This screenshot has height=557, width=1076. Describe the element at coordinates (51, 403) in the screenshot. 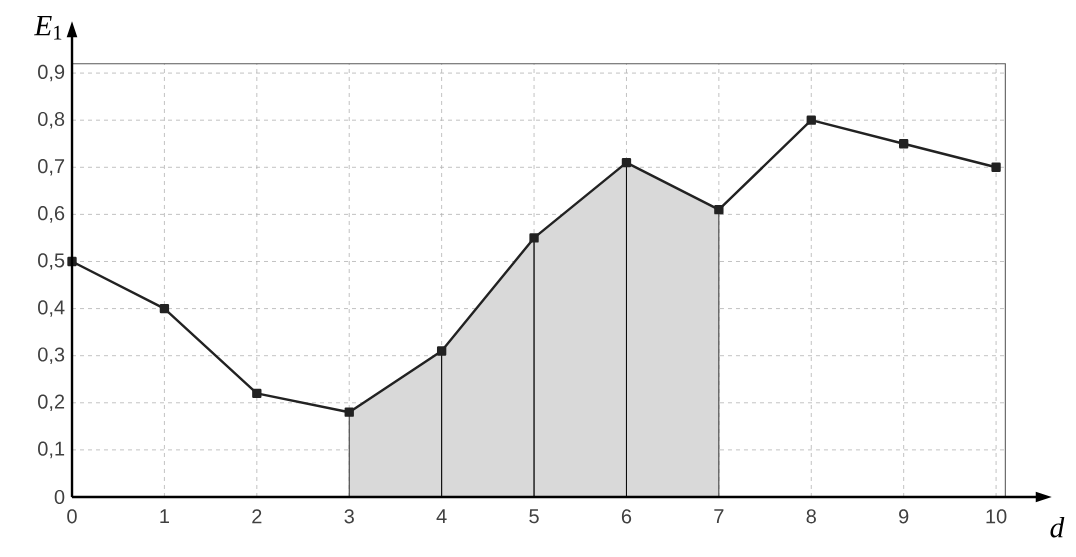

I see `y-tick-label: 0,2` at that location.